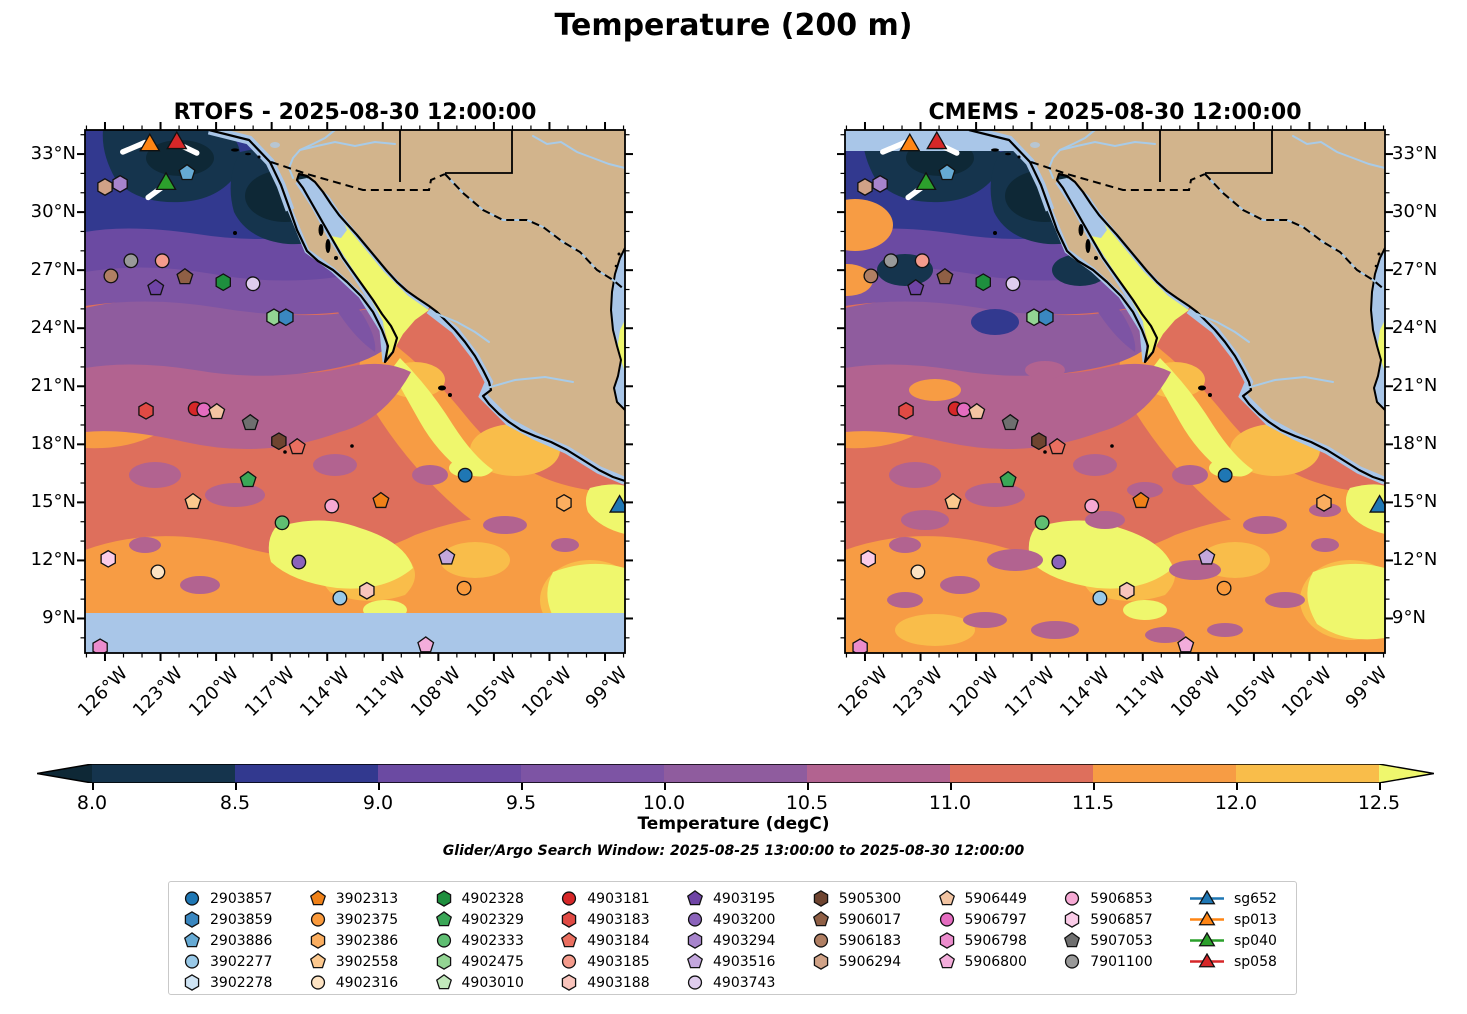 This screenshot has width=1467, height=1014. I want to click on colorbar-tick-label: 10.0, so click(664, 803).